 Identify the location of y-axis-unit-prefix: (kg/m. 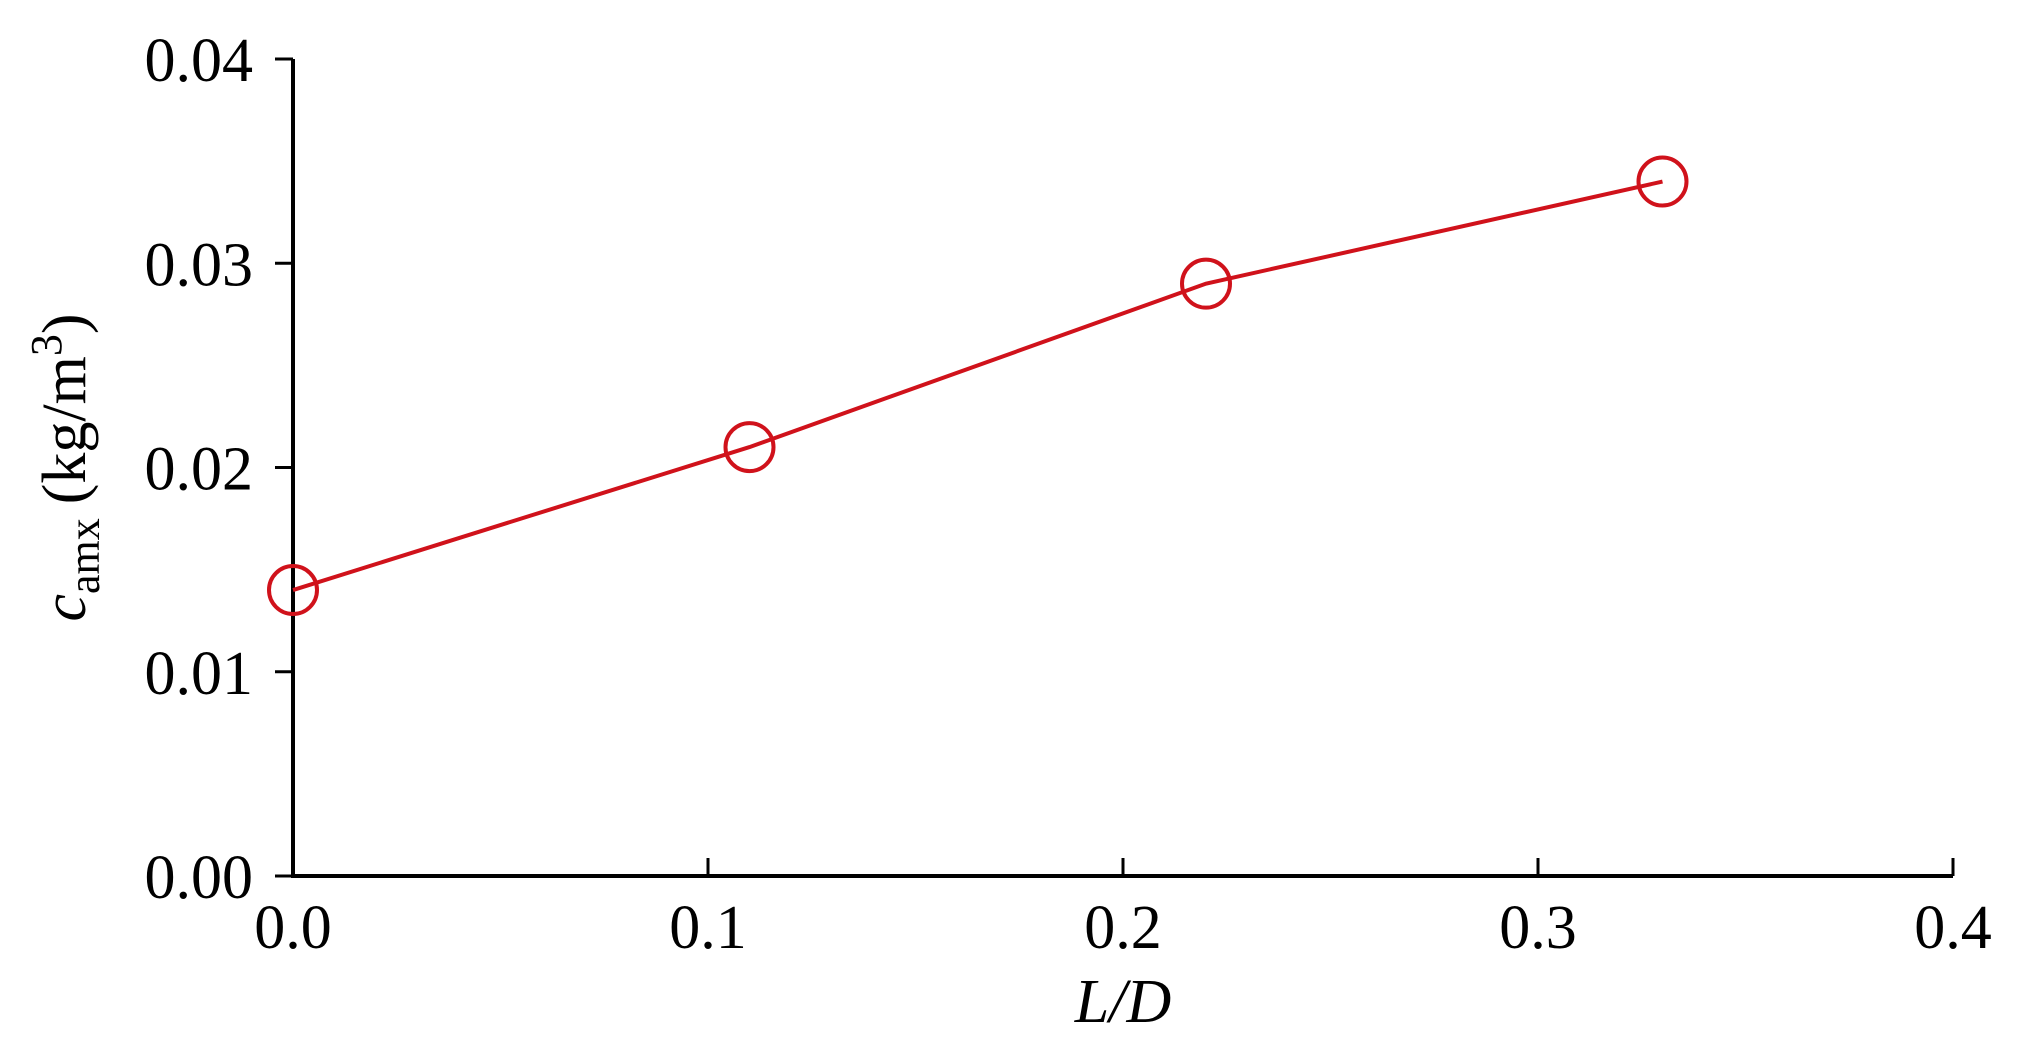
(65, 430).